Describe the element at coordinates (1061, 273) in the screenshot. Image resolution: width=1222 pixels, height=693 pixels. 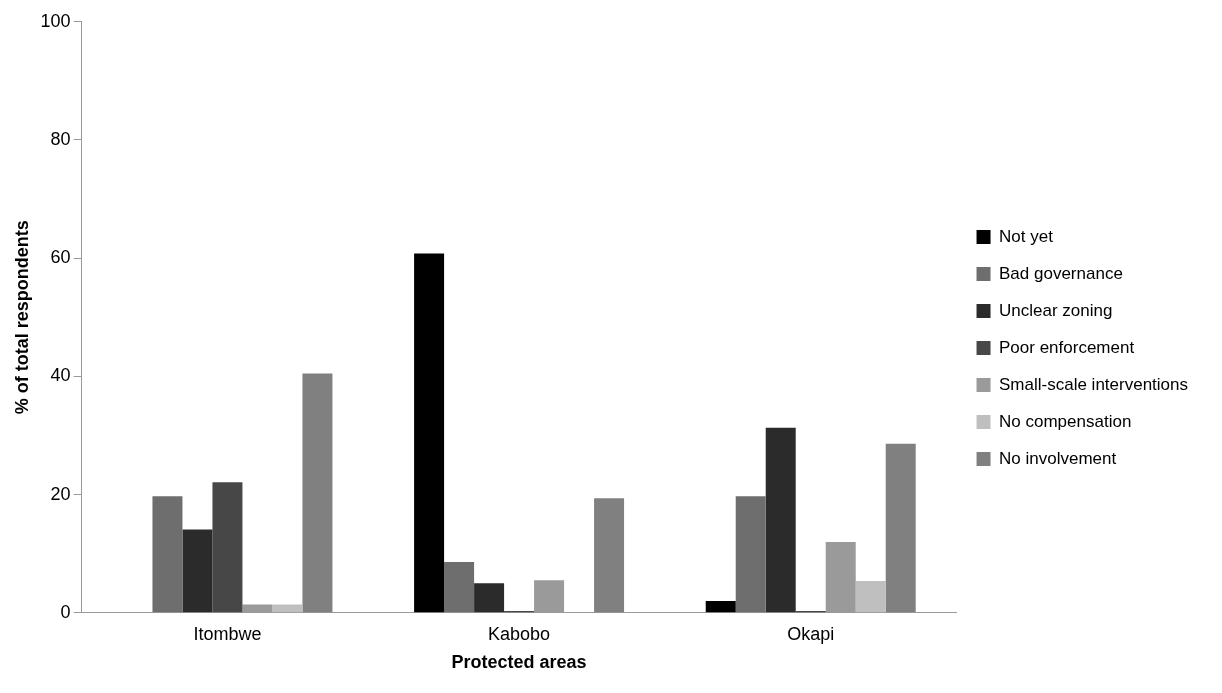
I see `legend-label: Bad governance` at that location.